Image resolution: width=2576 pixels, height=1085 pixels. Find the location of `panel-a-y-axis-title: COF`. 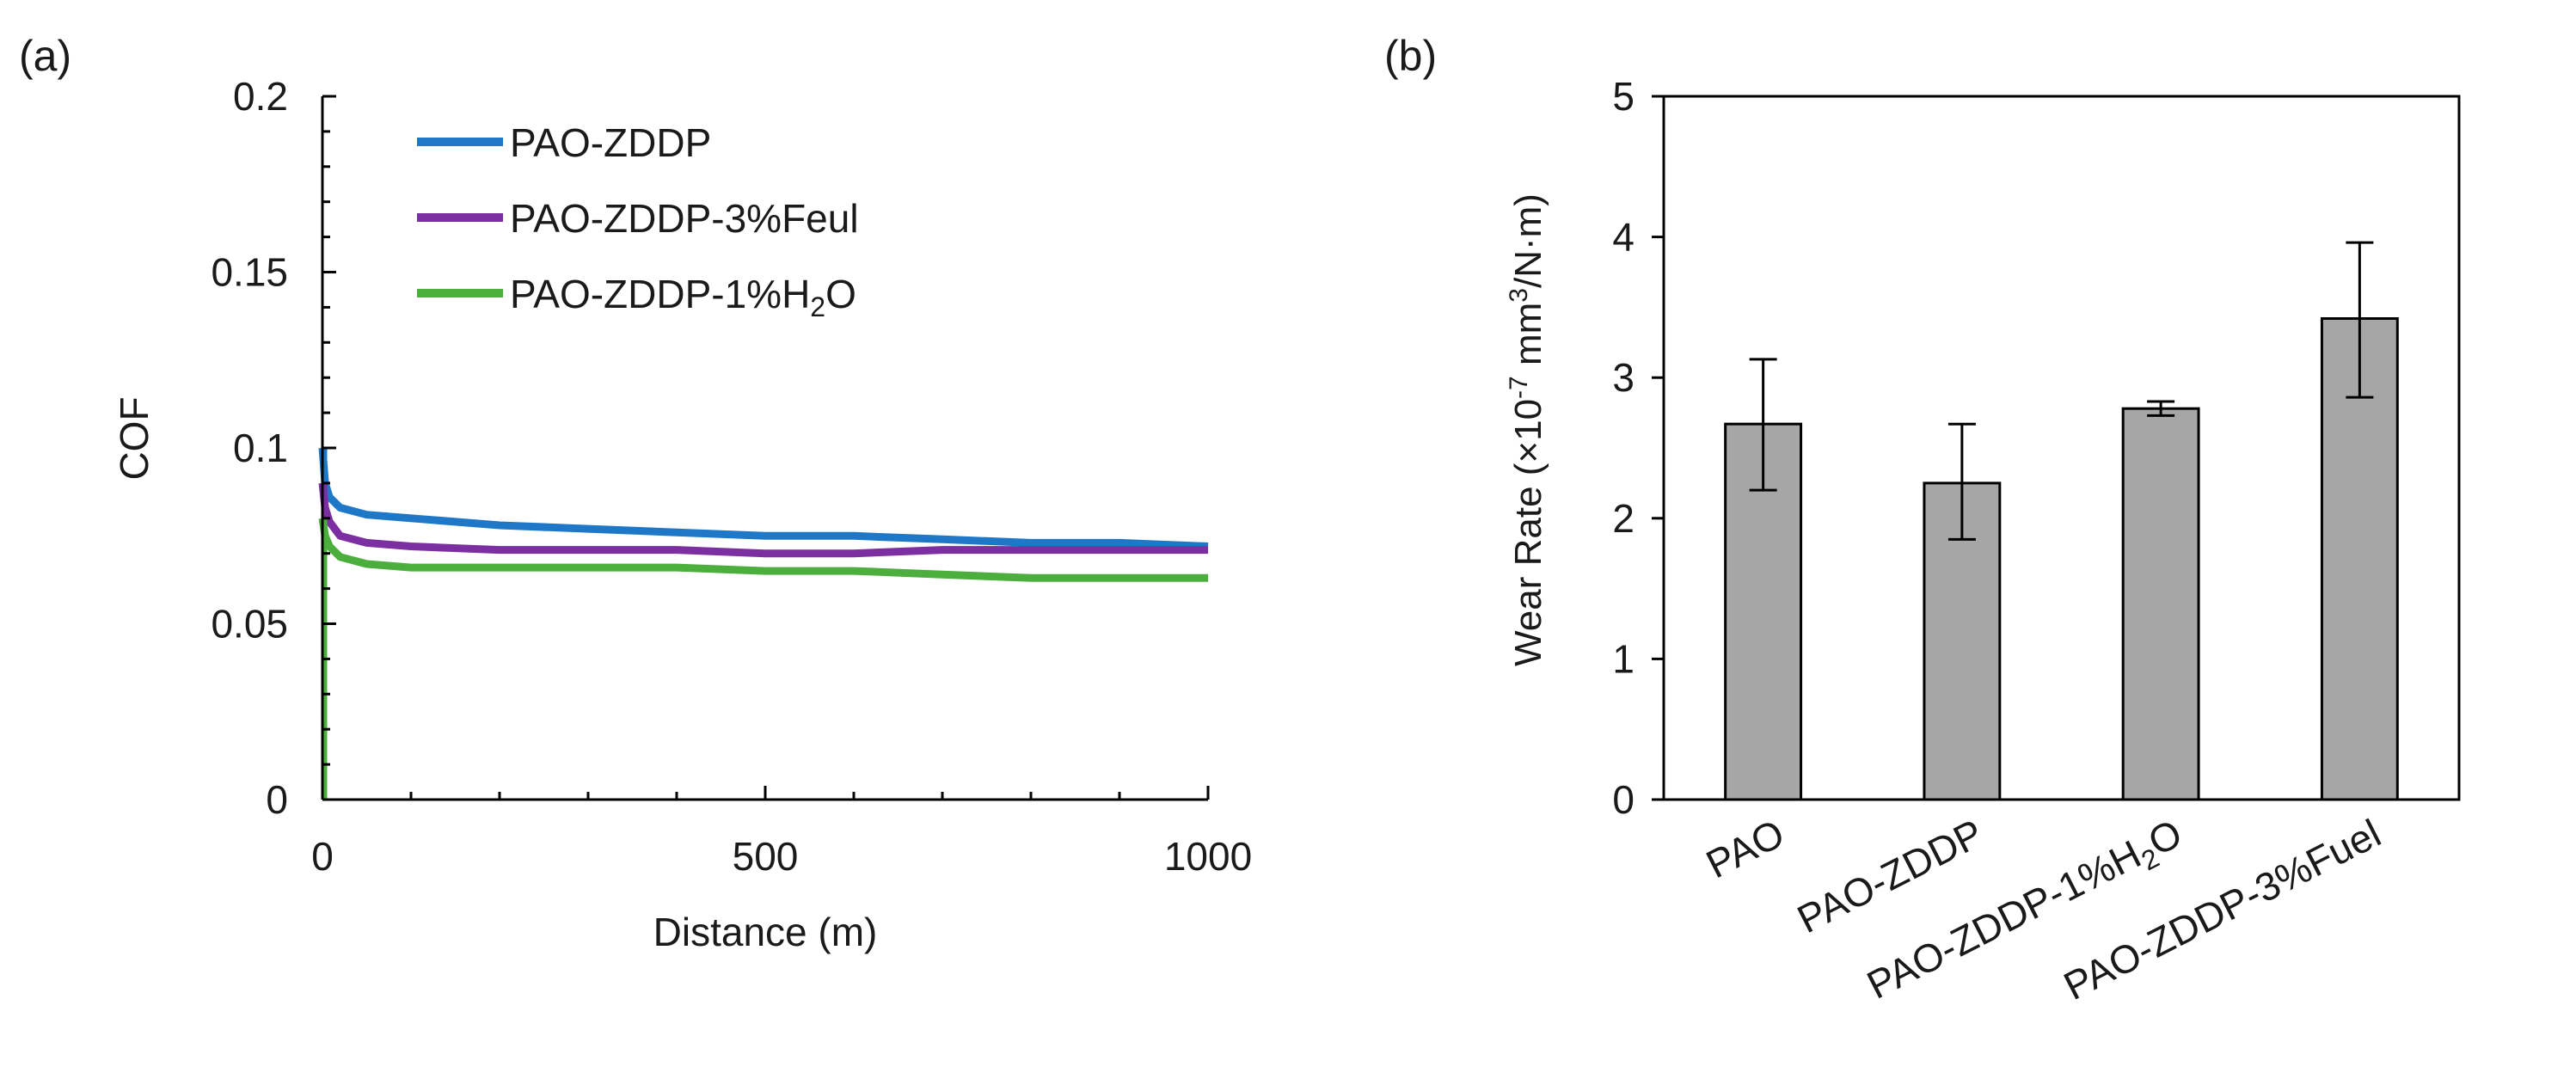

panel-a-y-axis-title: COF is located at coordinates (134, 438).